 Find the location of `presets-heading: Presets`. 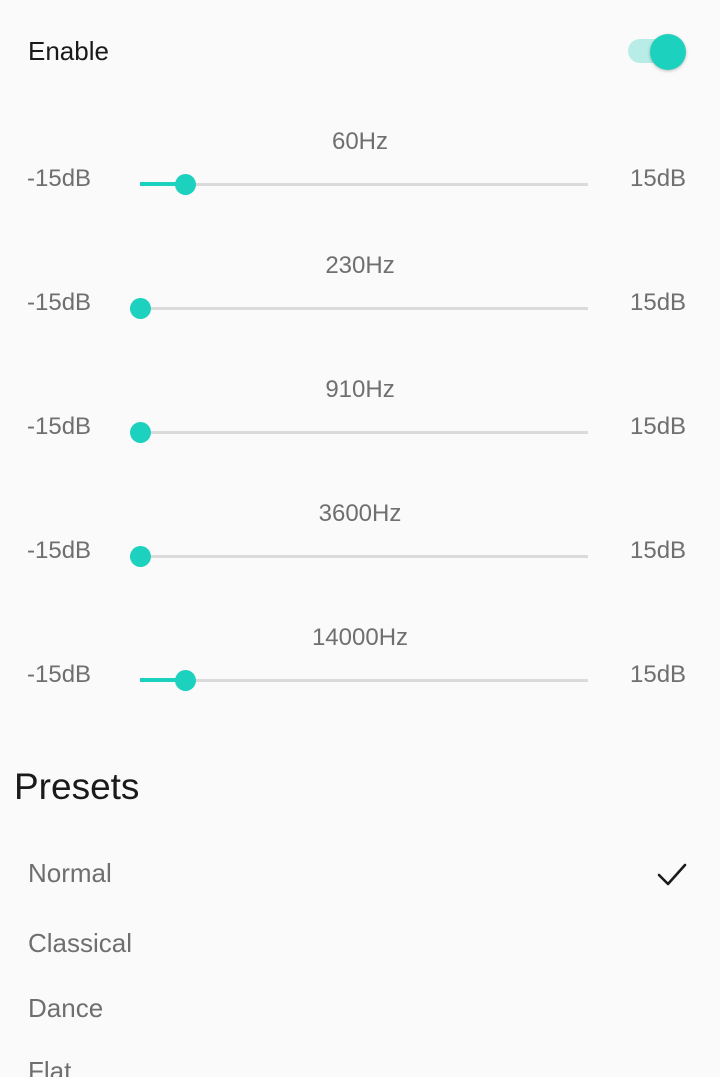

presets-heading: Presets is located at coordinates (77, 786).